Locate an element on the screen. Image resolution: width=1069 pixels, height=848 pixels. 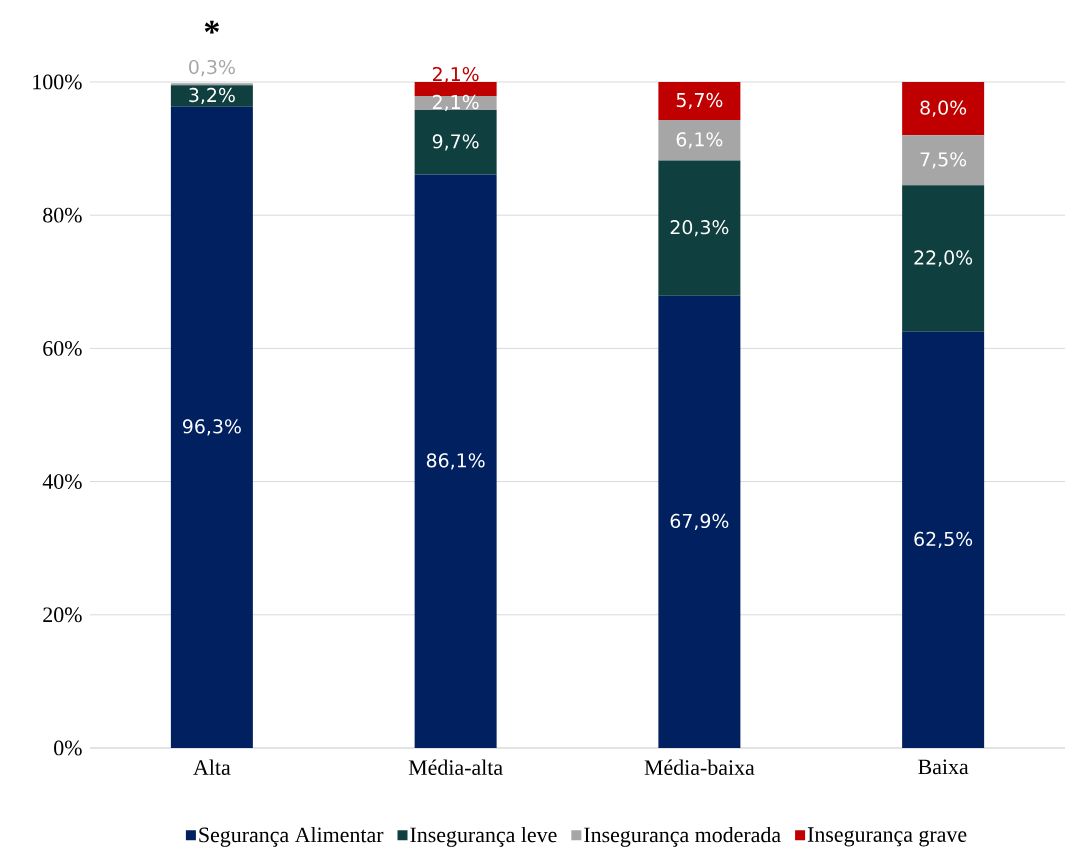
data-label: 7,5% is located at coordinates (943, 160).